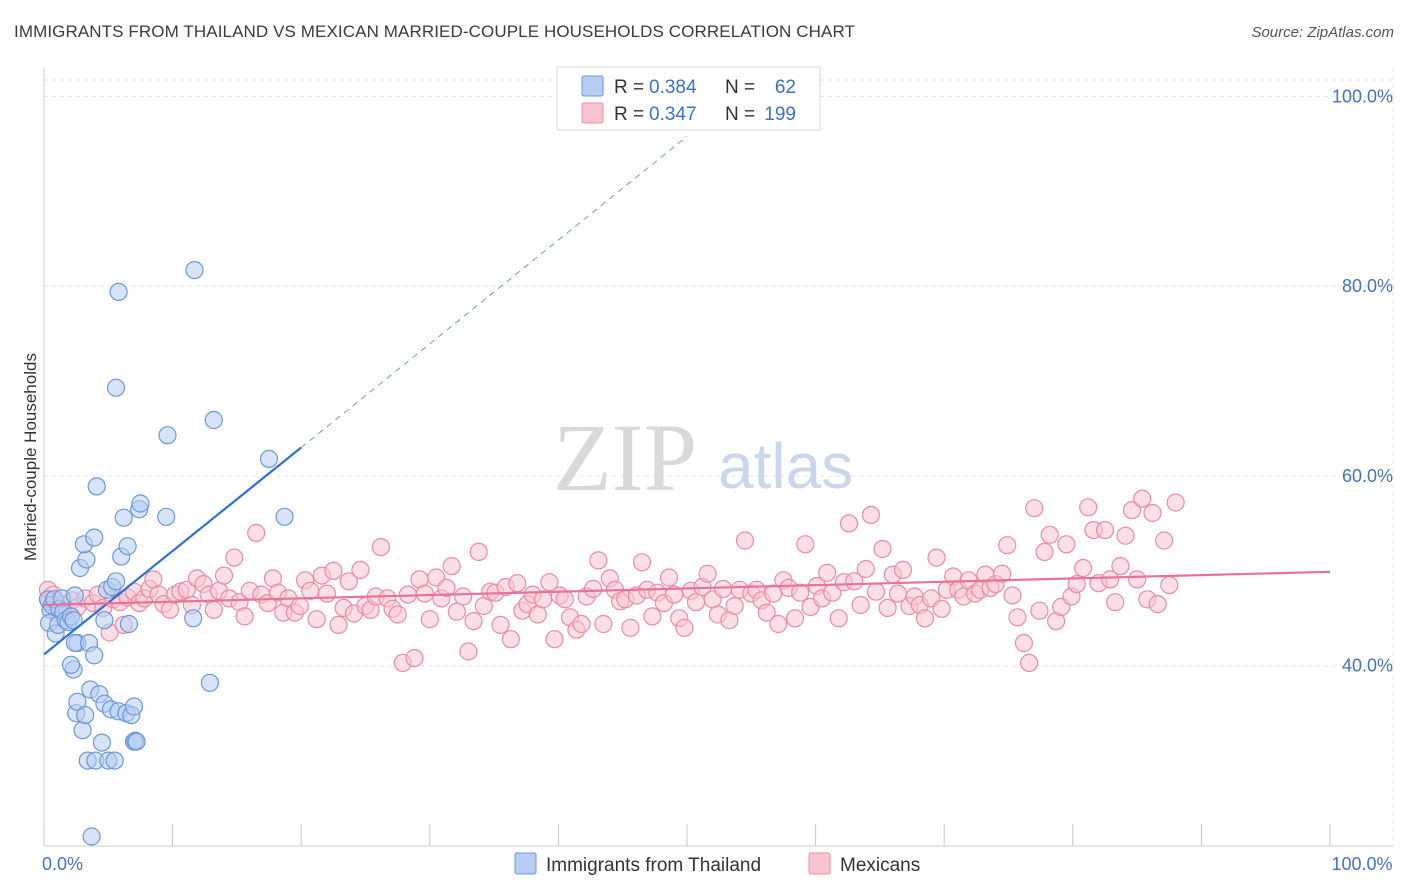 Image resolution: width=1406 pixels, height=892 pixels. Describe the element at coordinates (494, 291) in the screenshot. I see `trend-line-thailand-extension` at that location.